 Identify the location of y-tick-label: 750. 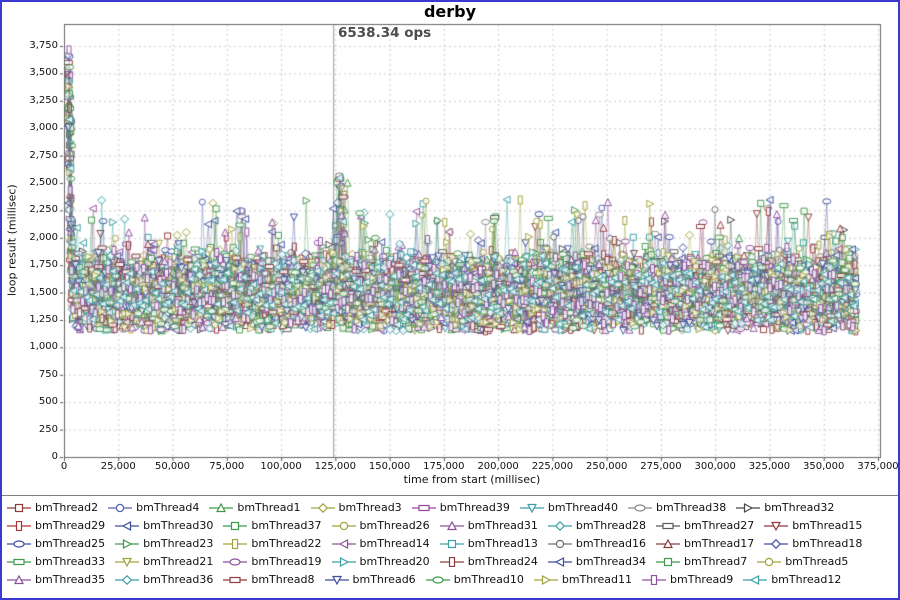
(48, 374).